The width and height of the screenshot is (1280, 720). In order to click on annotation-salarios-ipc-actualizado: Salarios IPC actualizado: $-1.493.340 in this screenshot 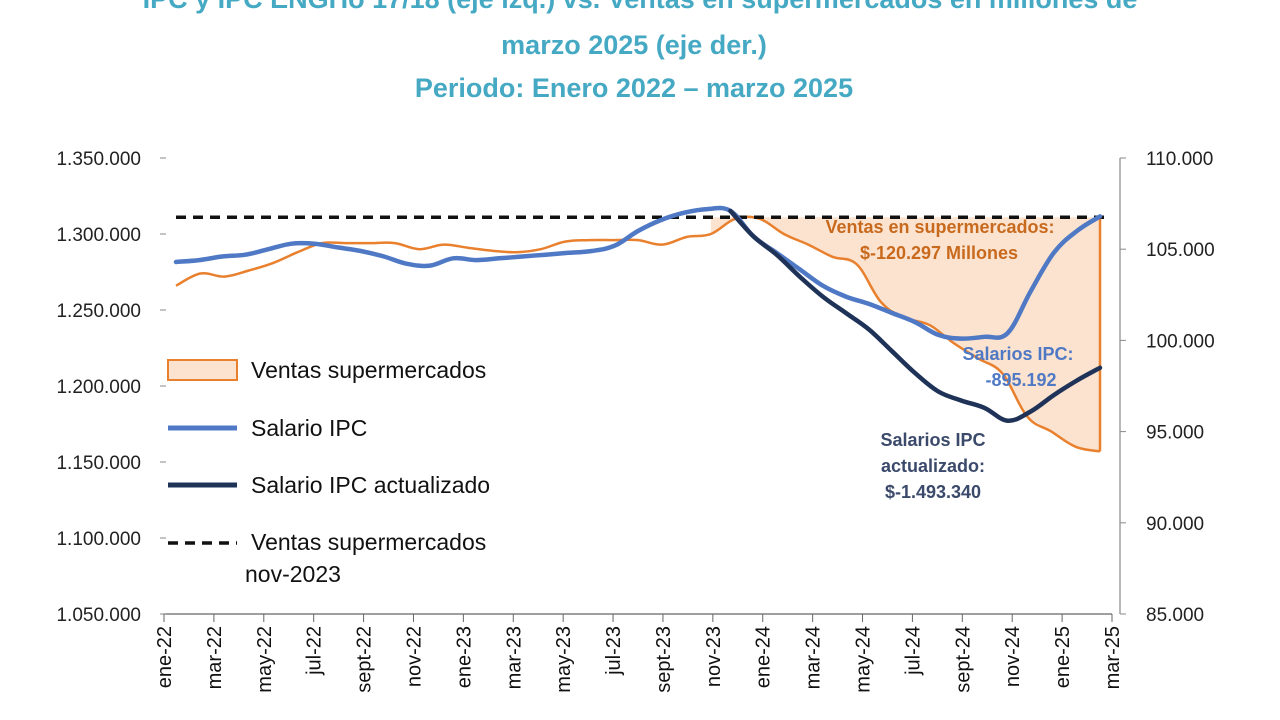, I will do `click(932, 466)`.